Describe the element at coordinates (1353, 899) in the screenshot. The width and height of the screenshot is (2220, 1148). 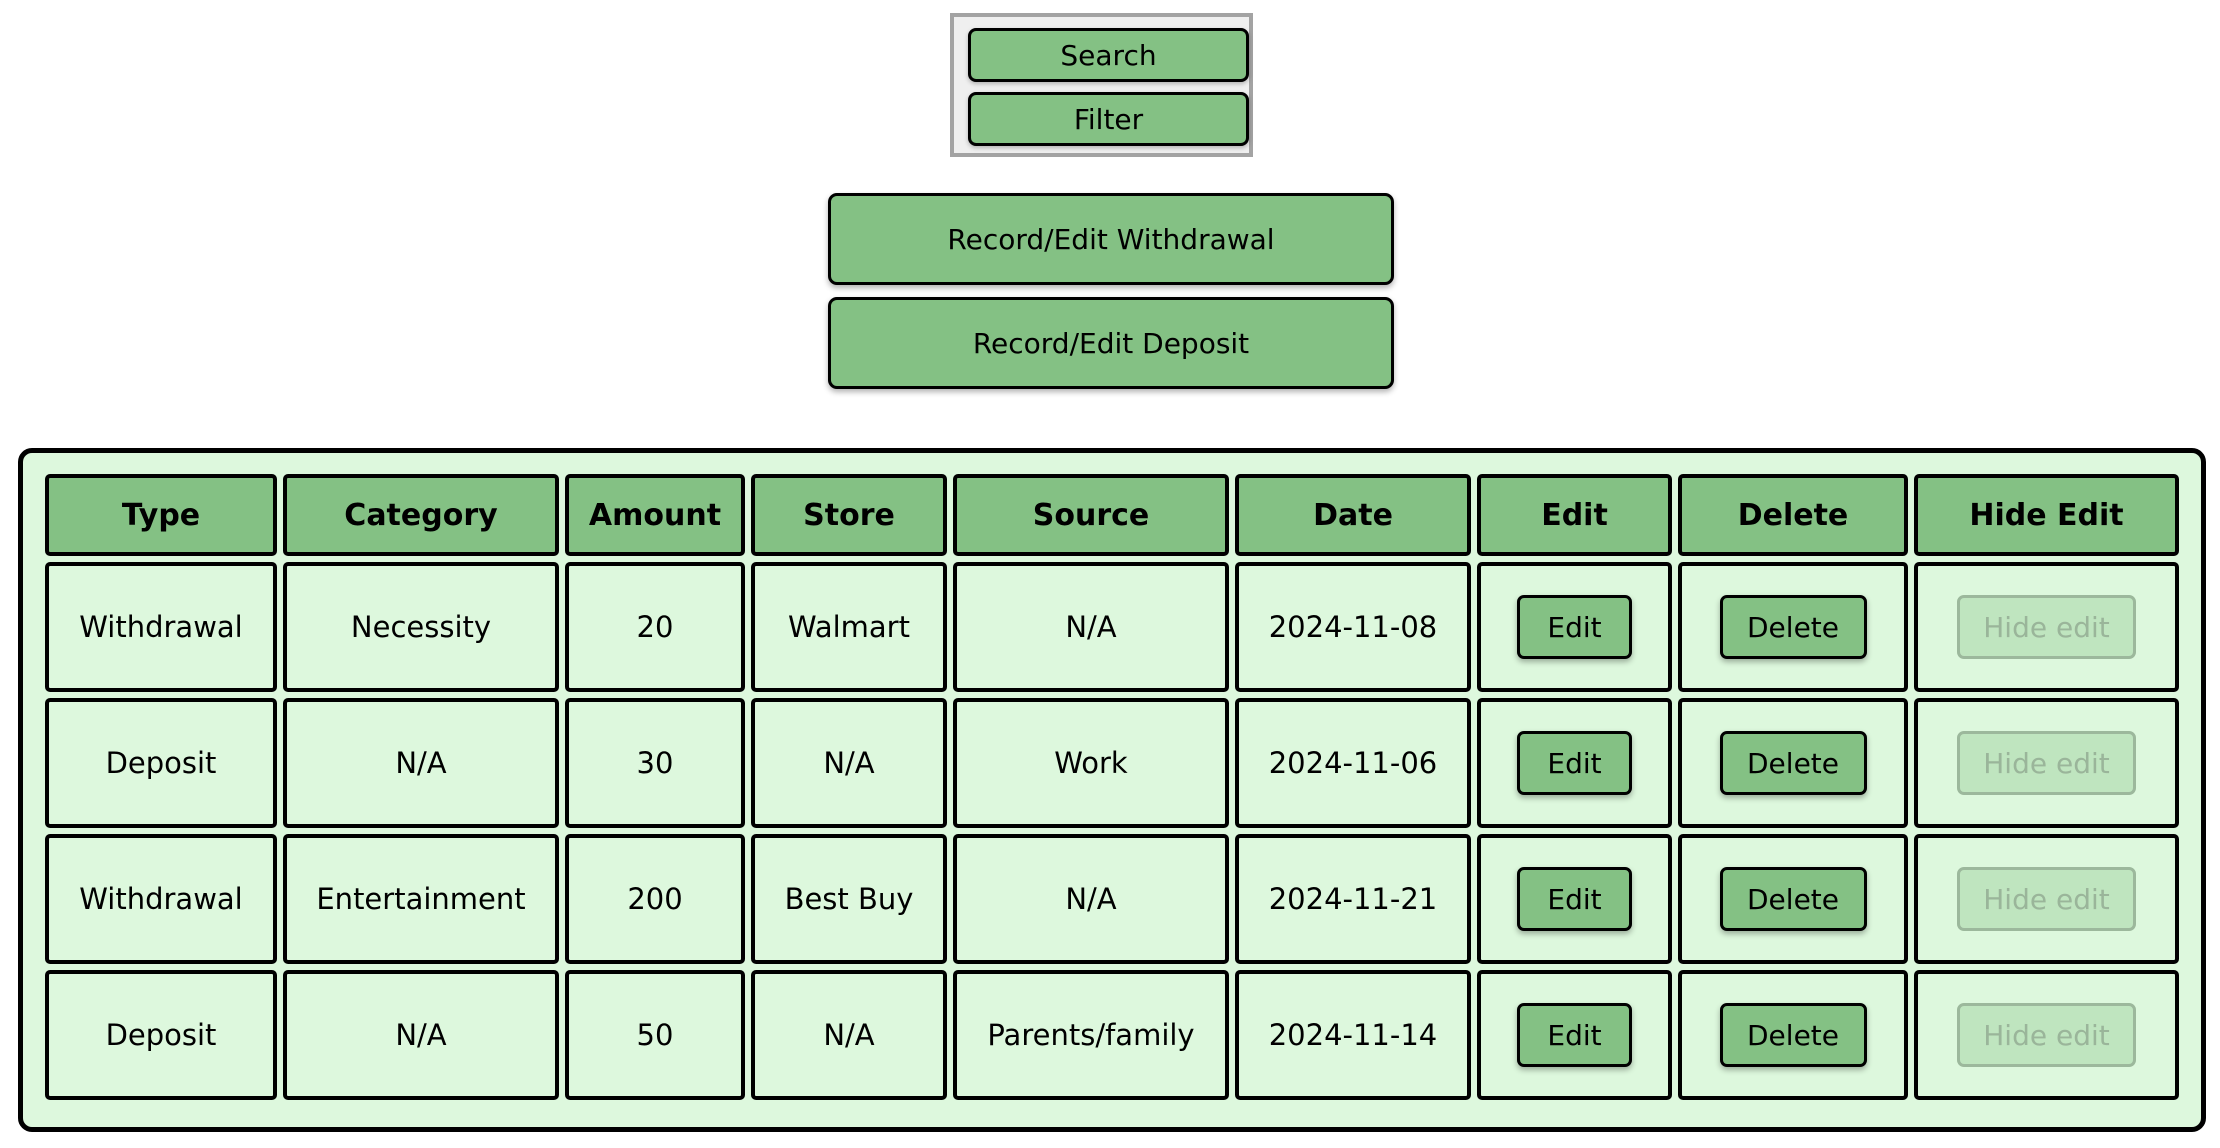
I see `cell-date: 2024-11-21` at that location.